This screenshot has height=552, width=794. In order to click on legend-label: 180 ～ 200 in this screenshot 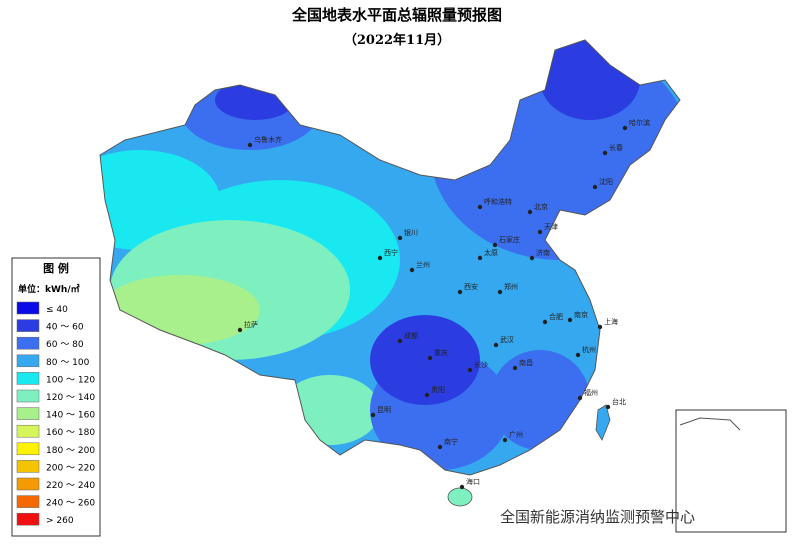, I will do `click(70, 451)`.